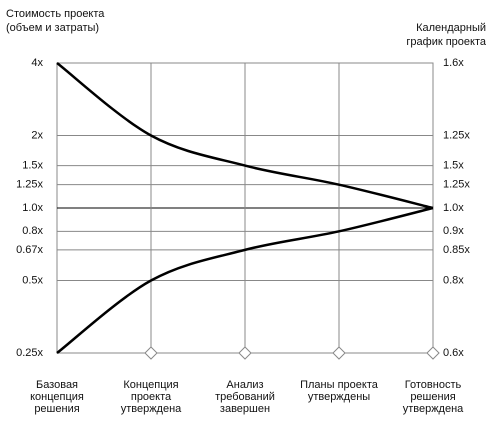 The height and width of the screenshot is (424, 490). Describe the element at coordinates (451, 28) in the screenshot. I see `y2-axis-title: Календарный` at that location.